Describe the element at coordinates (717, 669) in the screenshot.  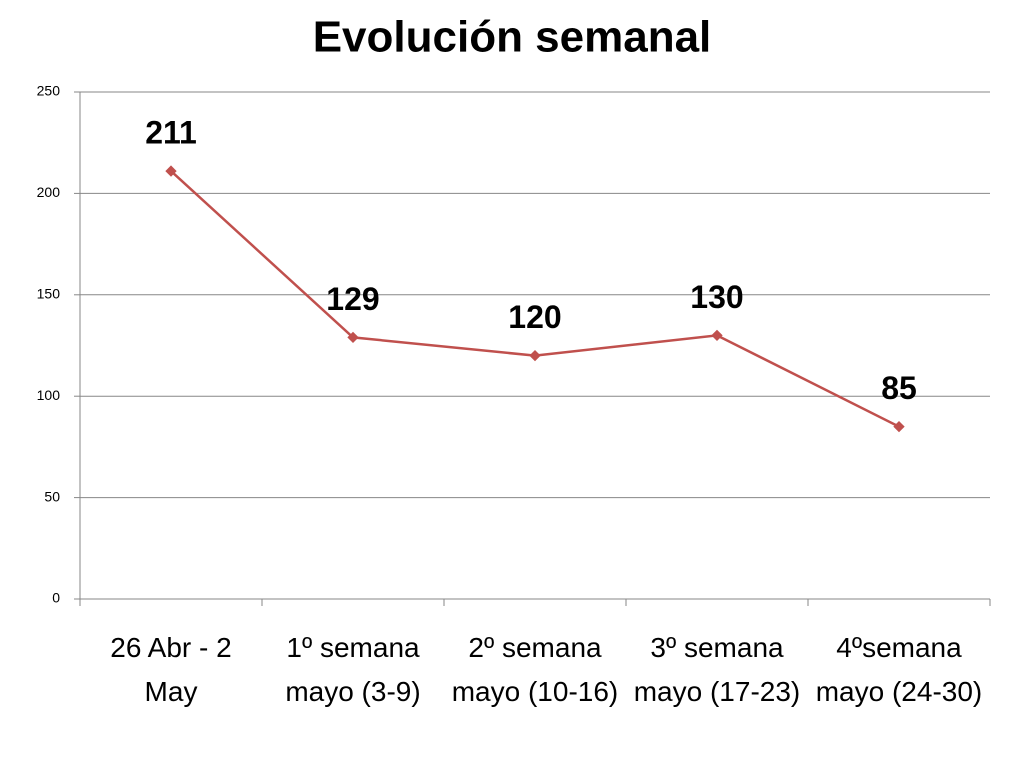
I see `x-tick-label: 3º semana mayo (17-23)` at that location.